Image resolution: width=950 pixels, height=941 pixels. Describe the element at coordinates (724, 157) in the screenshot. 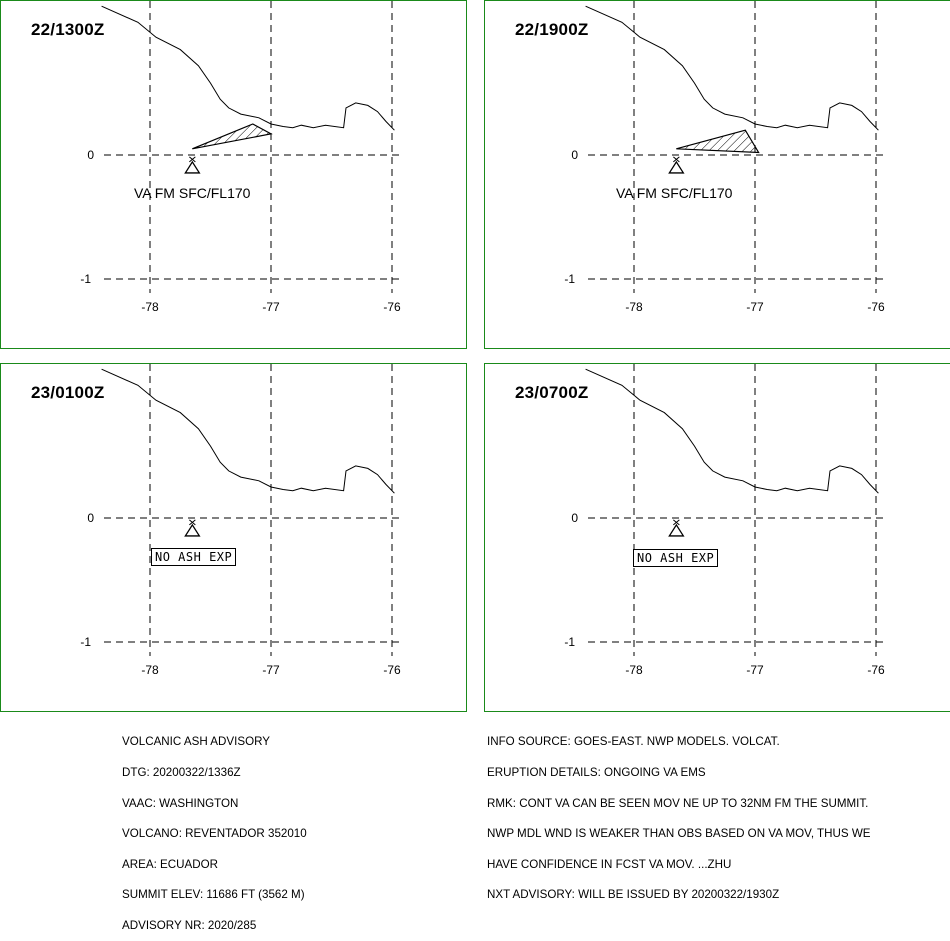

I see `map-canvas-2: -78 -77 -76 0 -1` at that location.